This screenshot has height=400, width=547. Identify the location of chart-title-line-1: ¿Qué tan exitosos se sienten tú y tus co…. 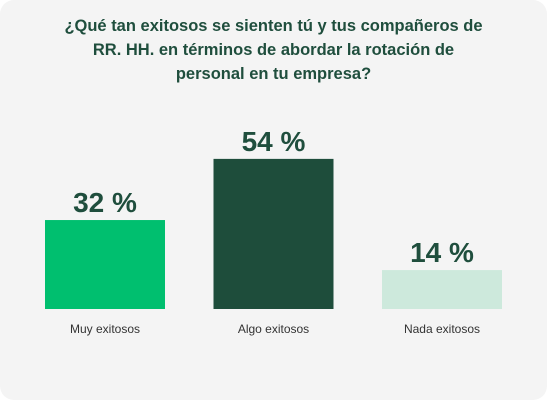
(273, 26).